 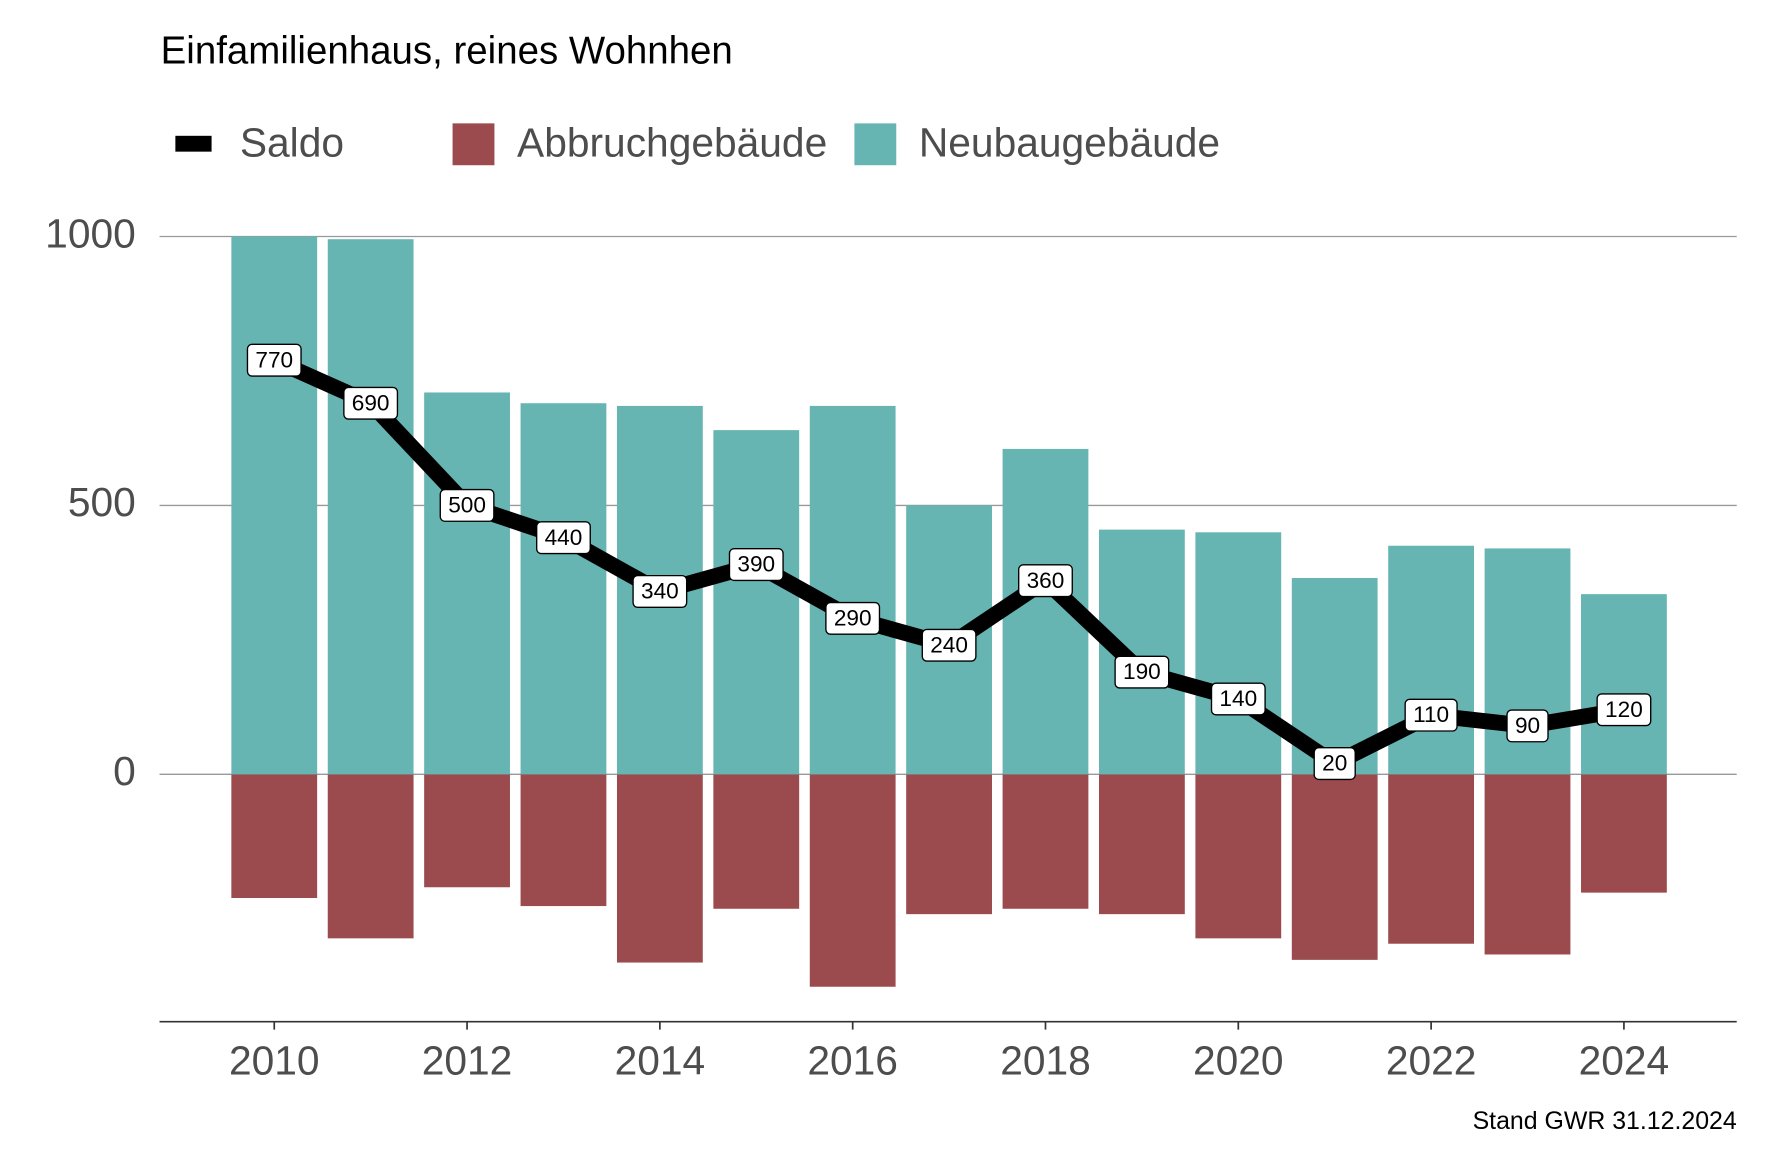 What do you see at coordinates (672, 143) in the screenshot?
I see `legend-label: Abbruchgebäude` at bounding box center [672, 143].